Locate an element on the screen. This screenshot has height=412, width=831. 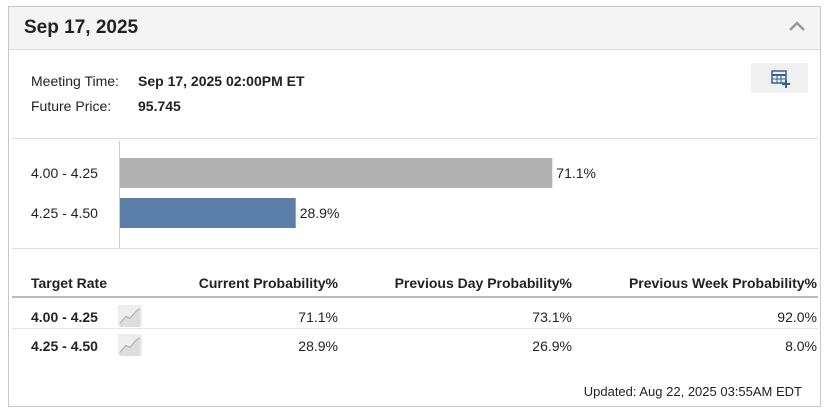
future-price-value: 95.745 is located at coordinates (159, 106).